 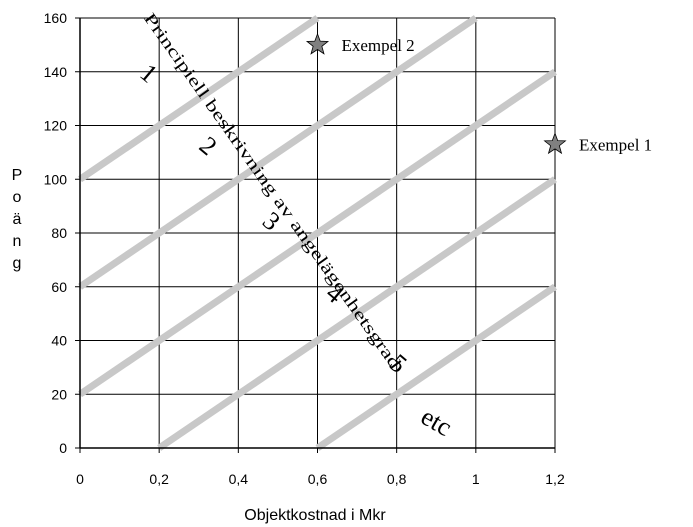 What do you see at coordinates (208, 146) in the screenshot?
I see `zone-label-2: 2` at bounding box center [208, 146].